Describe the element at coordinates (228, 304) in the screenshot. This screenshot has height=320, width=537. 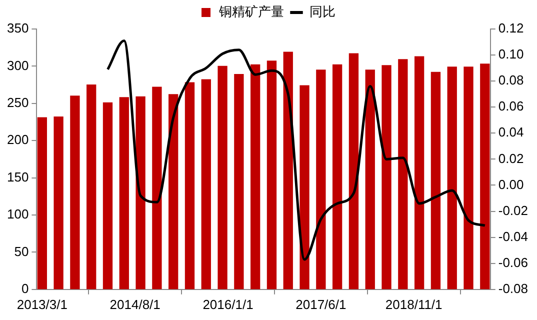
I see `x-tick-label: 2016/1/1` at that location.